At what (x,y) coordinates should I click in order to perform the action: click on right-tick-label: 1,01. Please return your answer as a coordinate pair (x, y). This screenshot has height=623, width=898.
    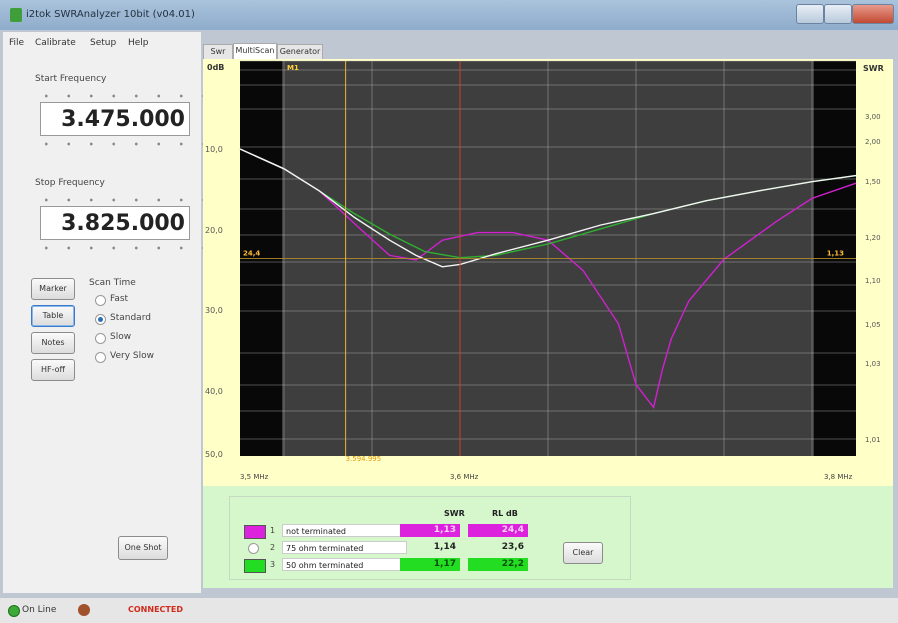
    Looking at the image, I should click on (873, 440).